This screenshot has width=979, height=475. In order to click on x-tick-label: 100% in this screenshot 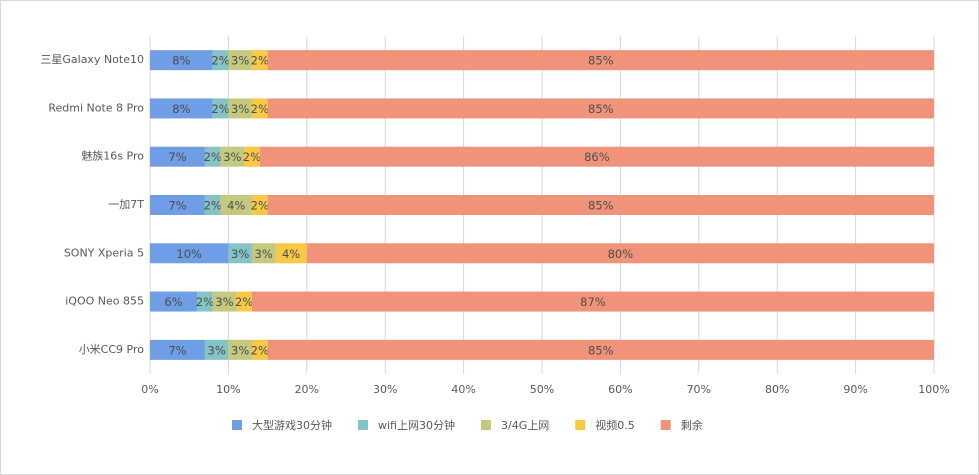, I will do `click(933, 389)`.